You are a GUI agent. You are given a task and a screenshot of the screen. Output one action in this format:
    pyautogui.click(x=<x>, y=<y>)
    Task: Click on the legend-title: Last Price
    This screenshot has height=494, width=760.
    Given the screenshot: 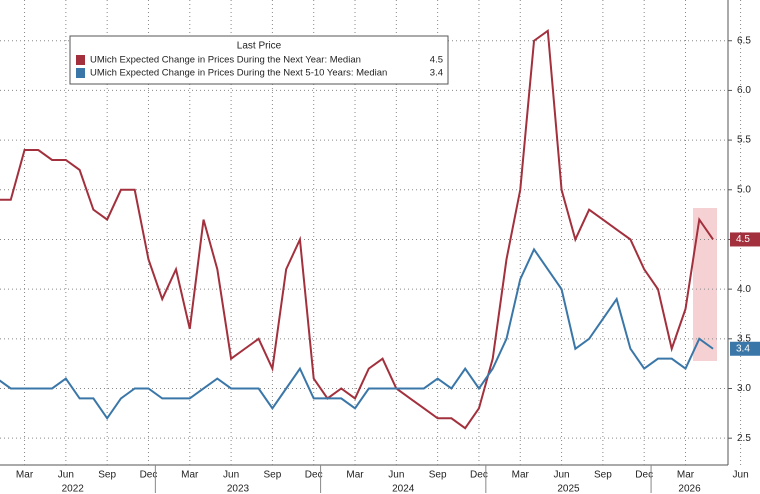 What is the action you would take?
    pyautogui.click(x=259, y=46)
    